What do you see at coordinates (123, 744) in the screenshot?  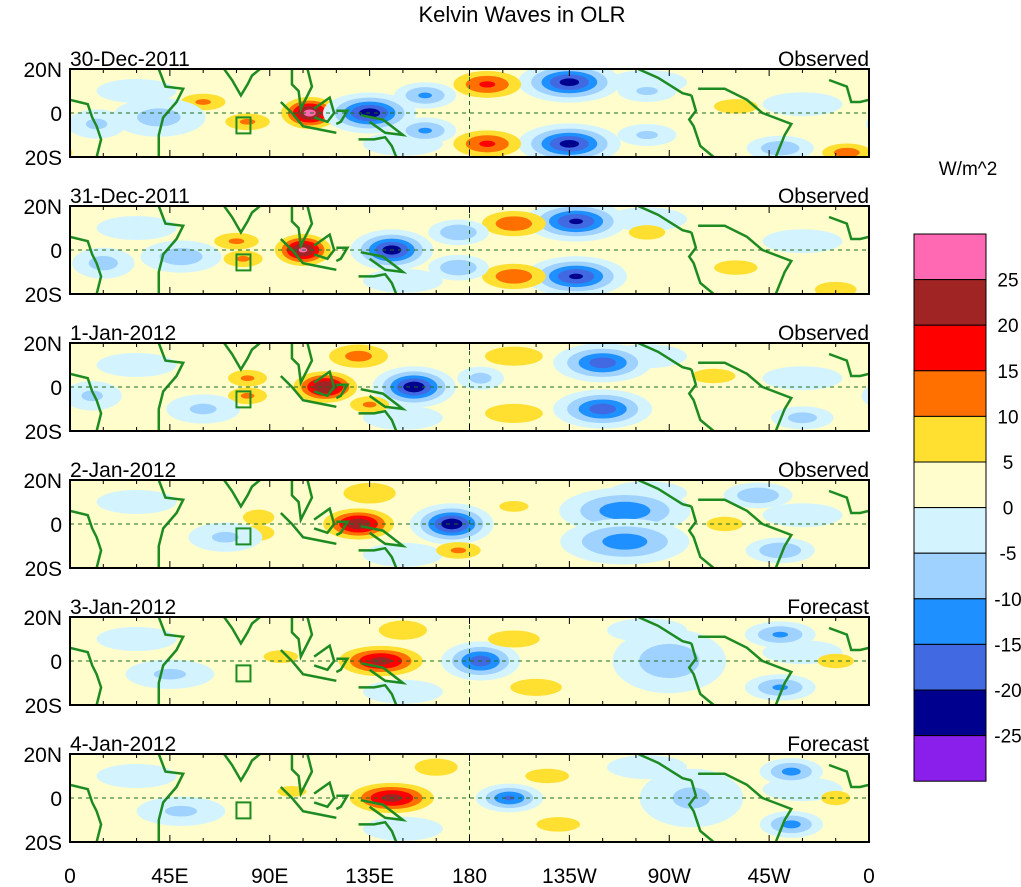 I see `panel-date: 4-Jan-2012` at bounding box center [123, 744].